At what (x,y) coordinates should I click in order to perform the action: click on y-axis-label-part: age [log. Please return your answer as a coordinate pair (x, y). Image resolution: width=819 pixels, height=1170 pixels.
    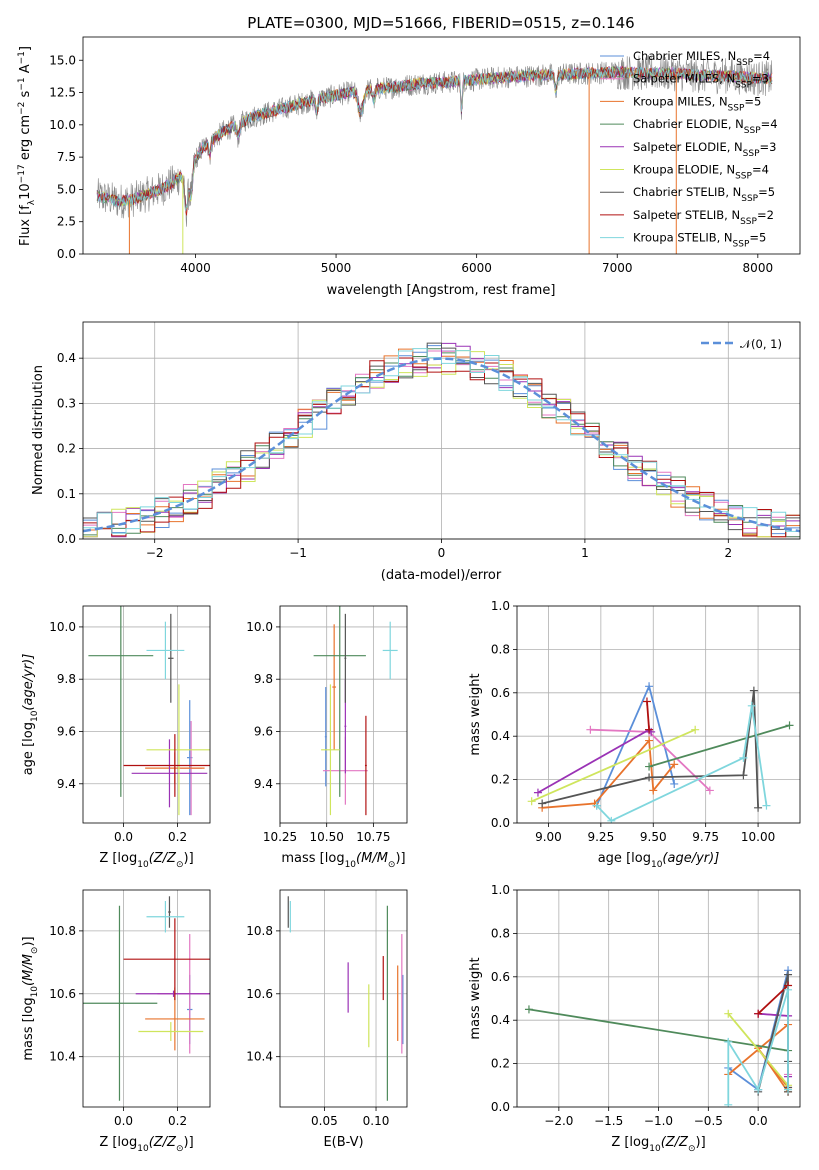
    Looking at the image, I should click on (28, 748).